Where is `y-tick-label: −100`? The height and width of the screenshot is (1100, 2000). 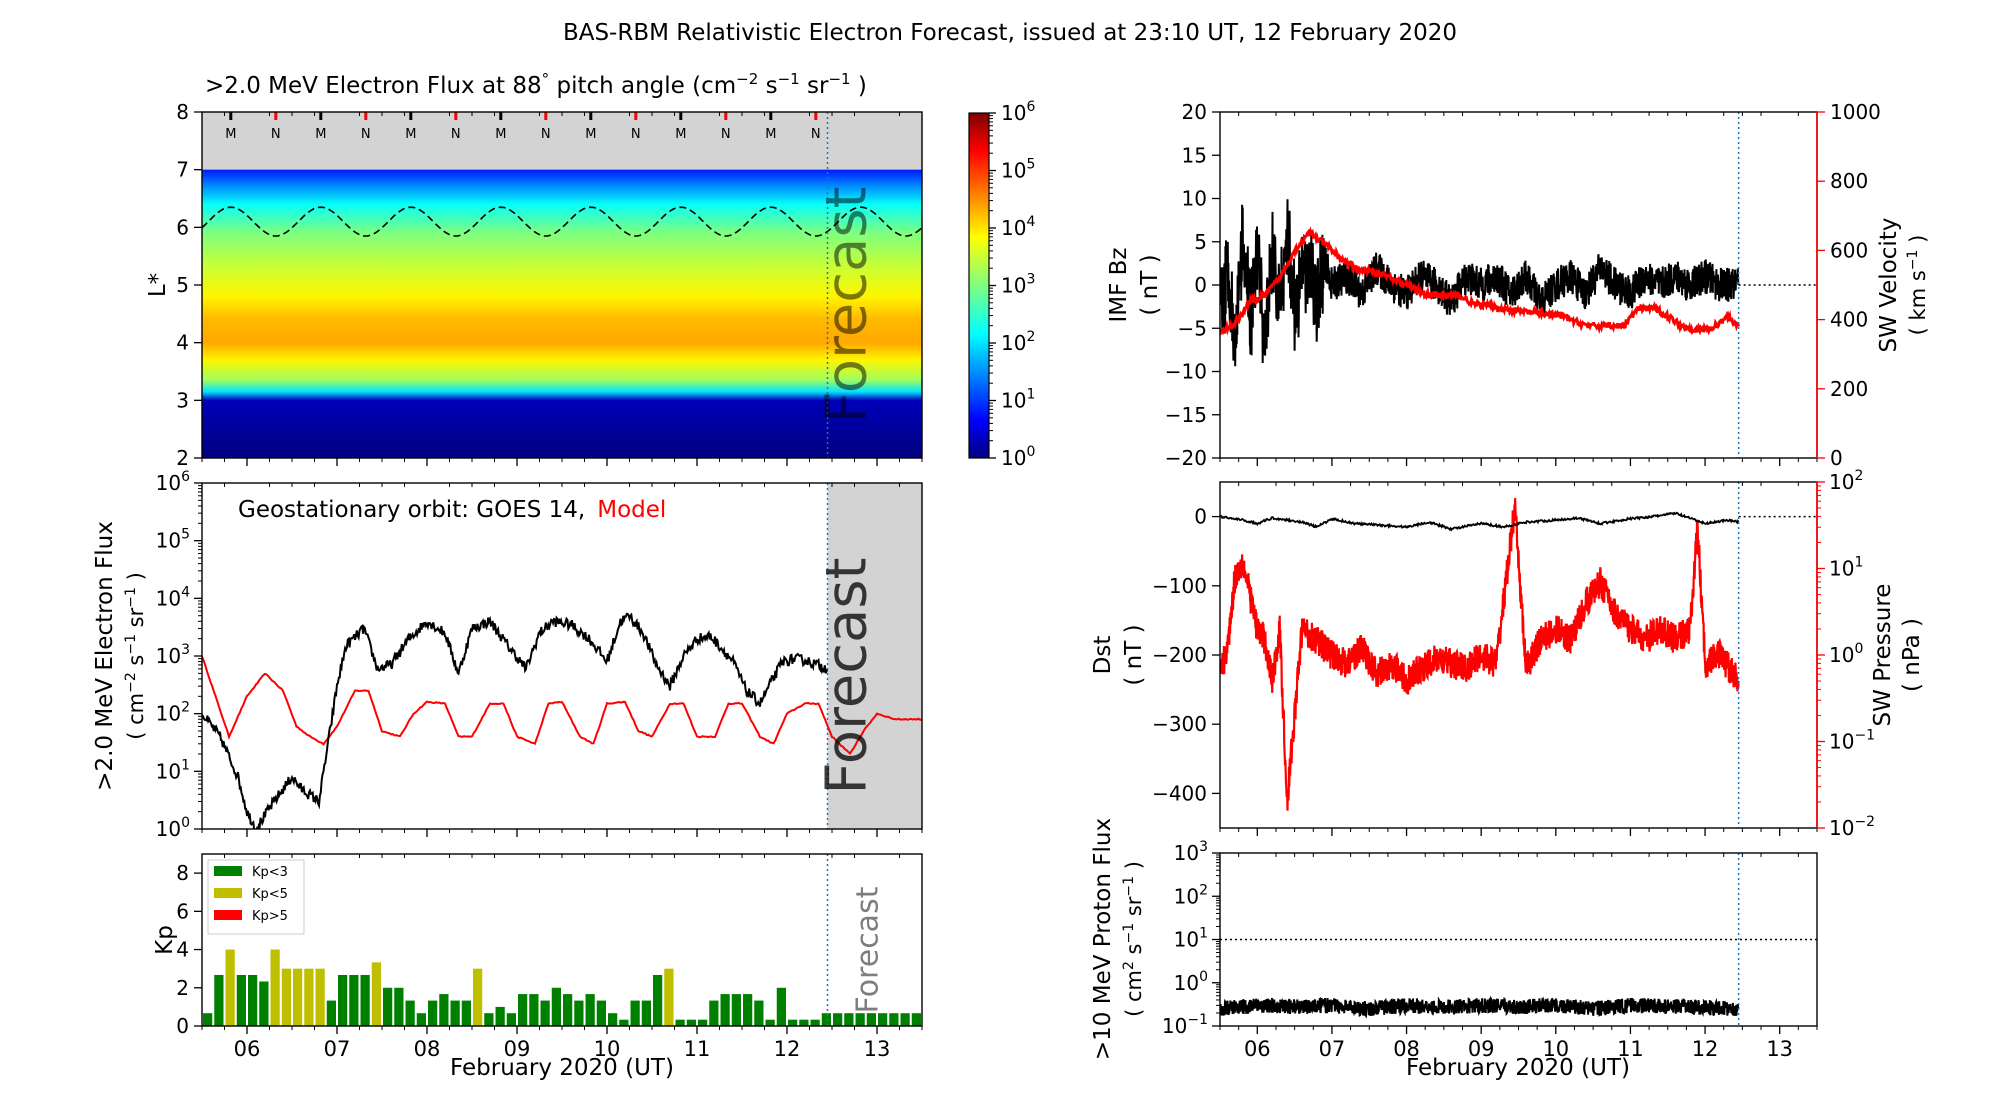
y-tick-label: −100 is located at coordinates (1179, 586).